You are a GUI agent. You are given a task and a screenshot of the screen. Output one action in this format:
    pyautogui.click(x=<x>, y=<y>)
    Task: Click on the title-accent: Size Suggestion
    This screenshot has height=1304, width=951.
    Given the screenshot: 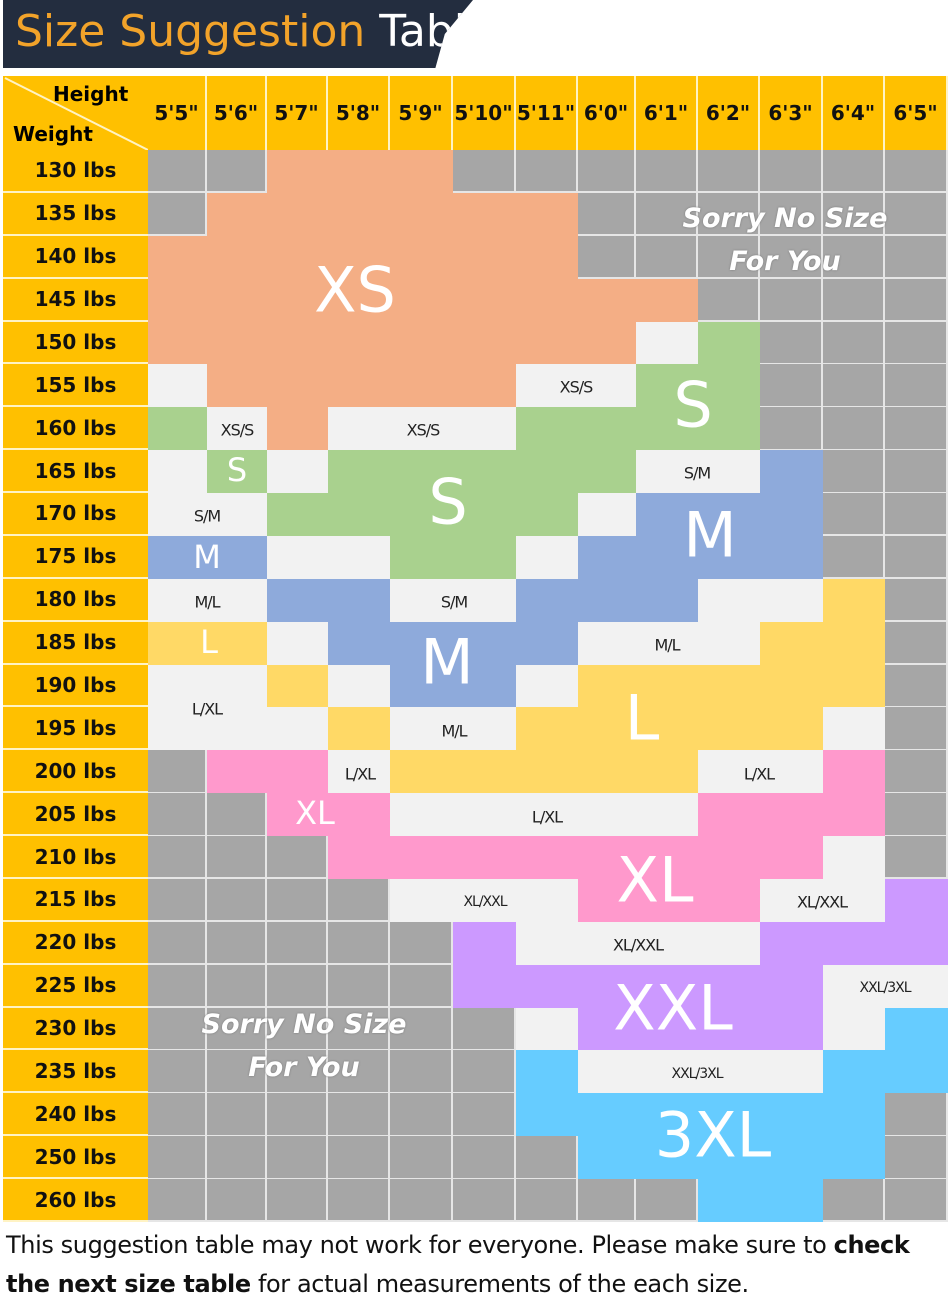 What is the action you would take?
    pyautogui.click(x=190, y=31)
    